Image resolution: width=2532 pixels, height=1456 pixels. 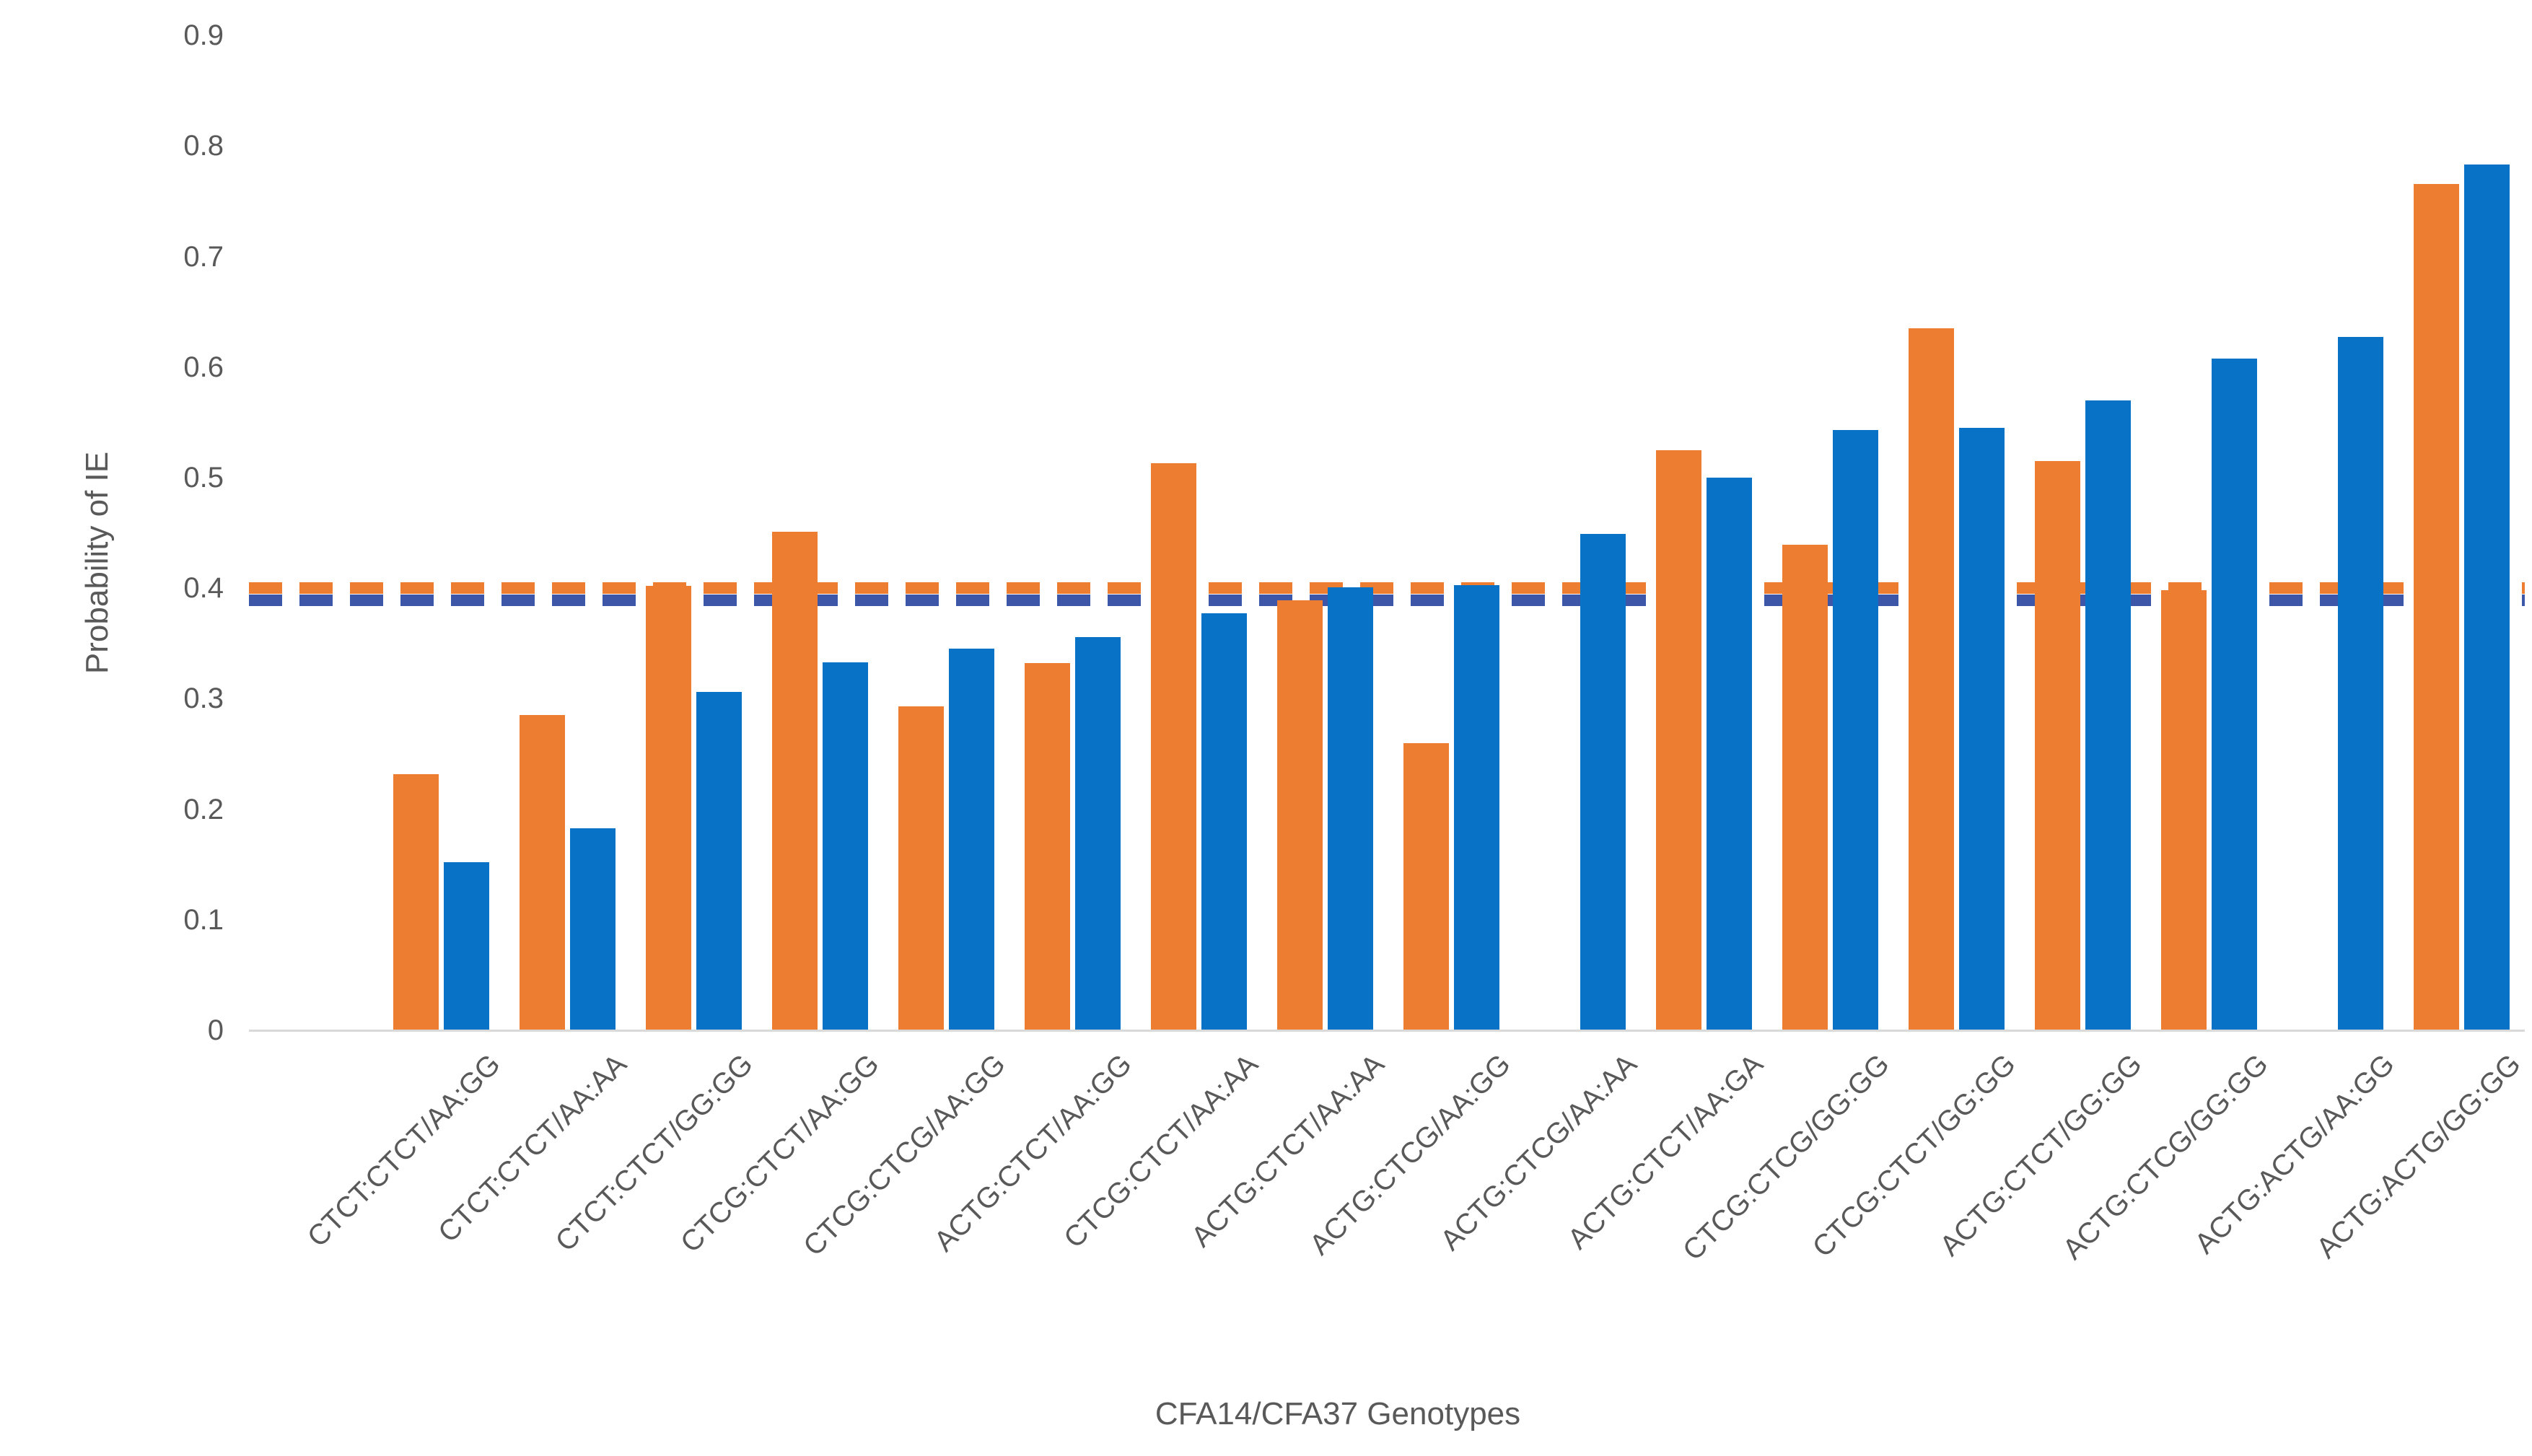 What do you see at coordinates (203, 478) in the screenshot?
I see `y-tick-label: 0.5` at bounding box center [203, 478].